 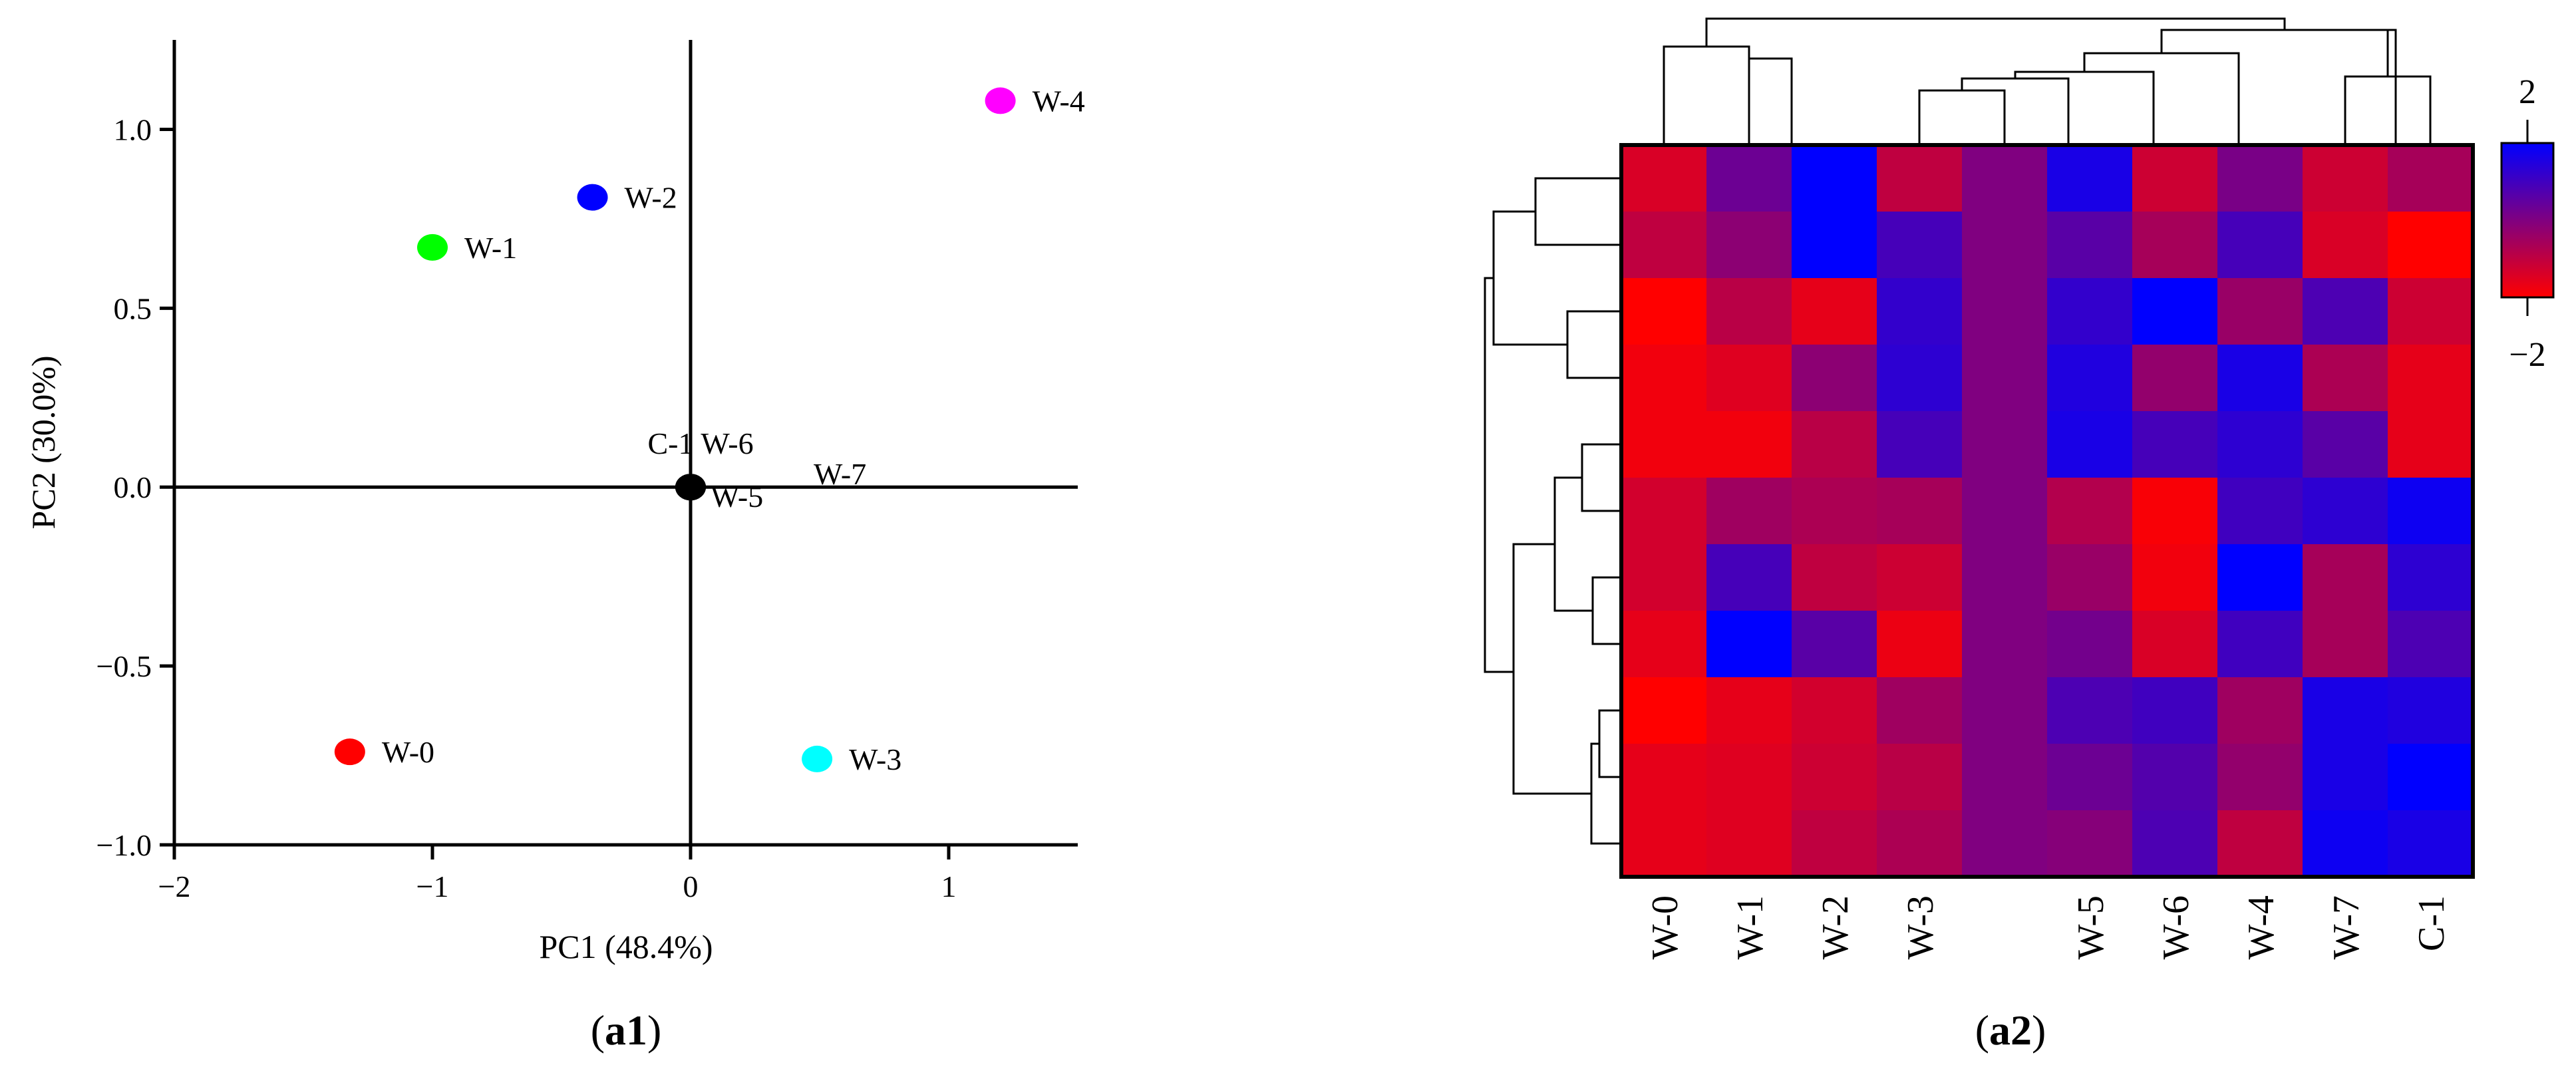 I want to click on pca-x-ticks: −2 −1 0 1, so click(x=557, y=874).